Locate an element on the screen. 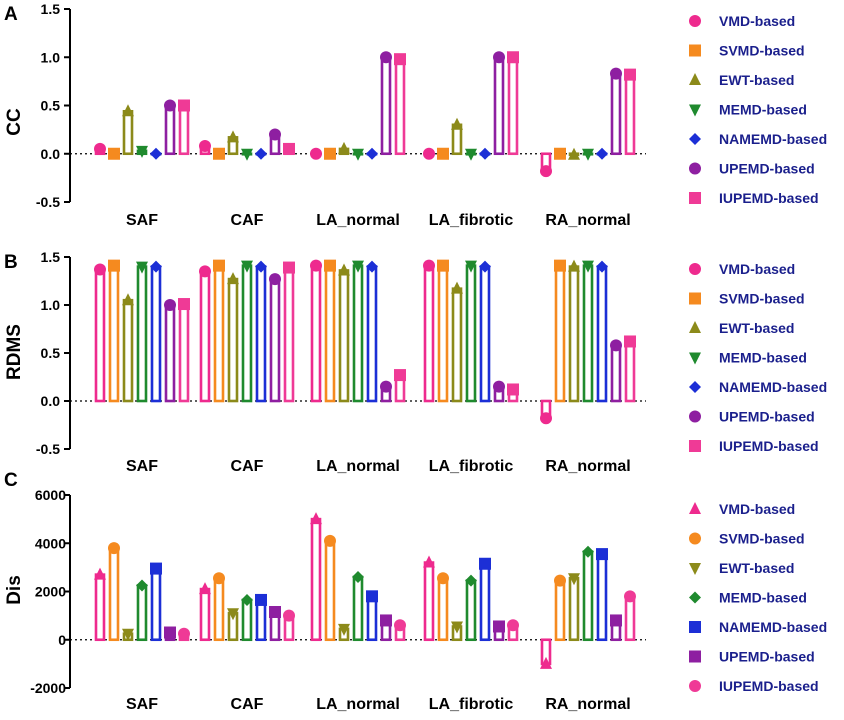  legend-label-namemd-based: NAMEMD-based is located at coordinates (773, 627).